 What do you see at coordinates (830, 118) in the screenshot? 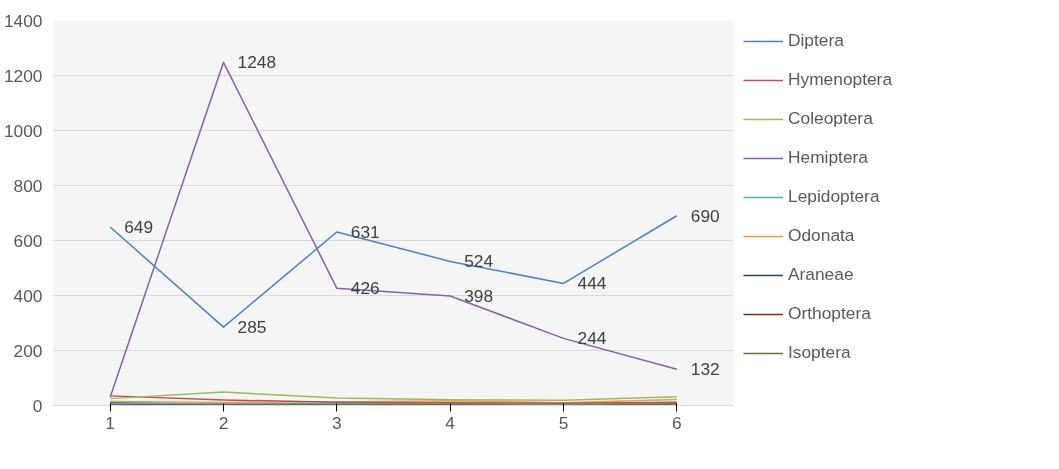
I see `legend-label: Coleoptera` at bounding box center [830, 118].